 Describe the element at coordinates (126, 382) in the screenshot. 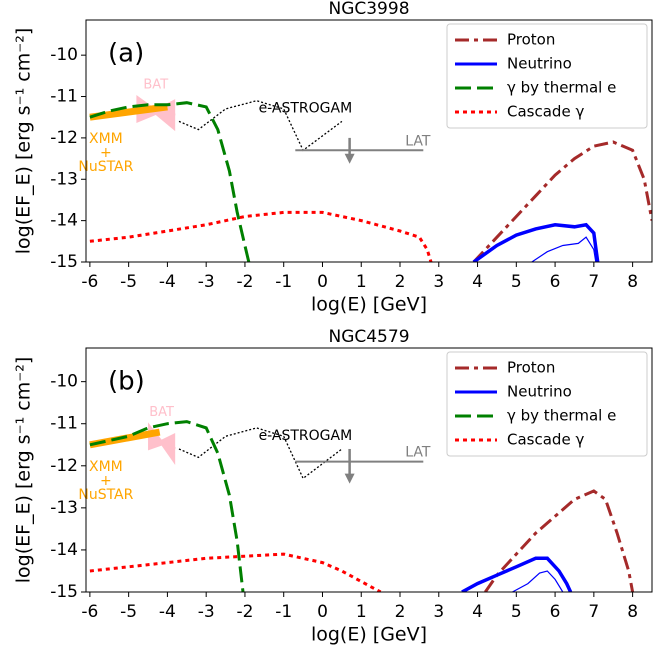

I see `panel-label: (b)` at that location.